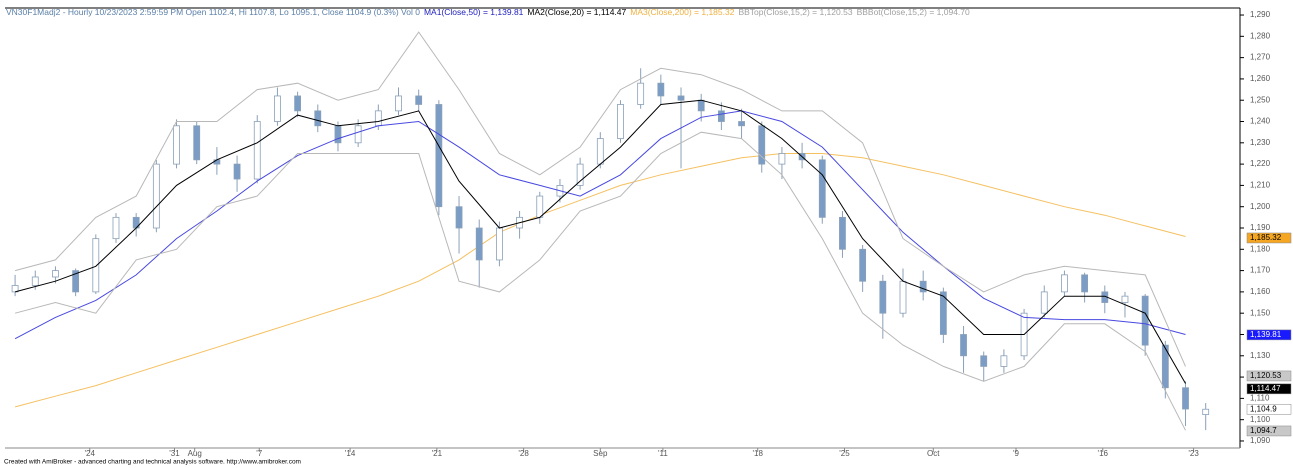 The height and width of the screenshot is (468, 1293). I want to click on y-tick-label: 1,210, so click(1260, 185).